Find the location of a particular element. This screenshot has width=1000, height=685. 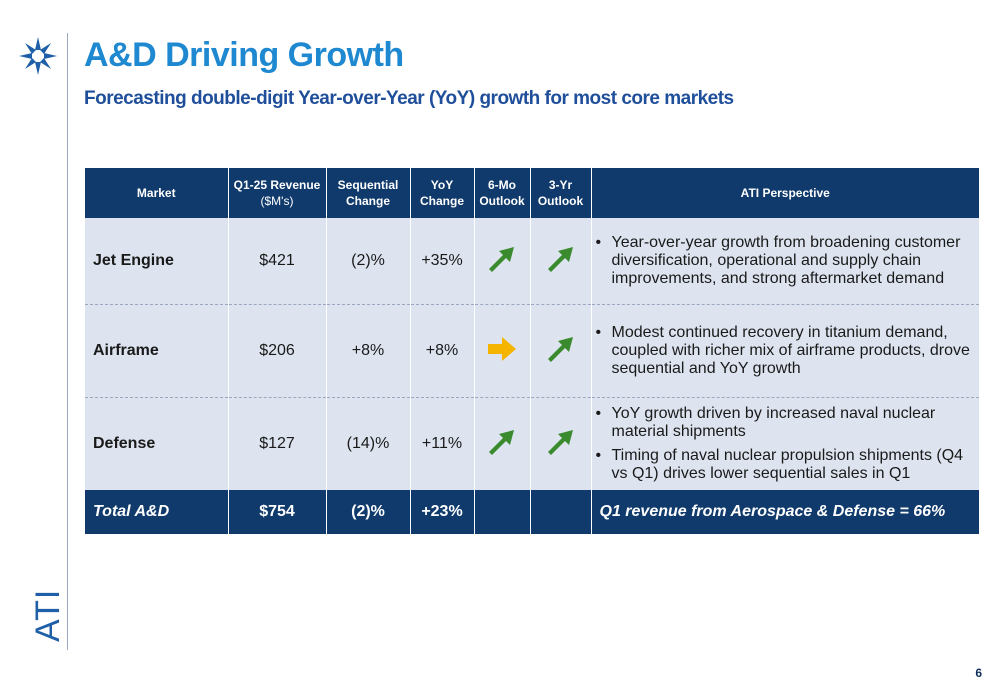

header-three-yr-line1: 3-Yr is located at coordinates (560, 185).